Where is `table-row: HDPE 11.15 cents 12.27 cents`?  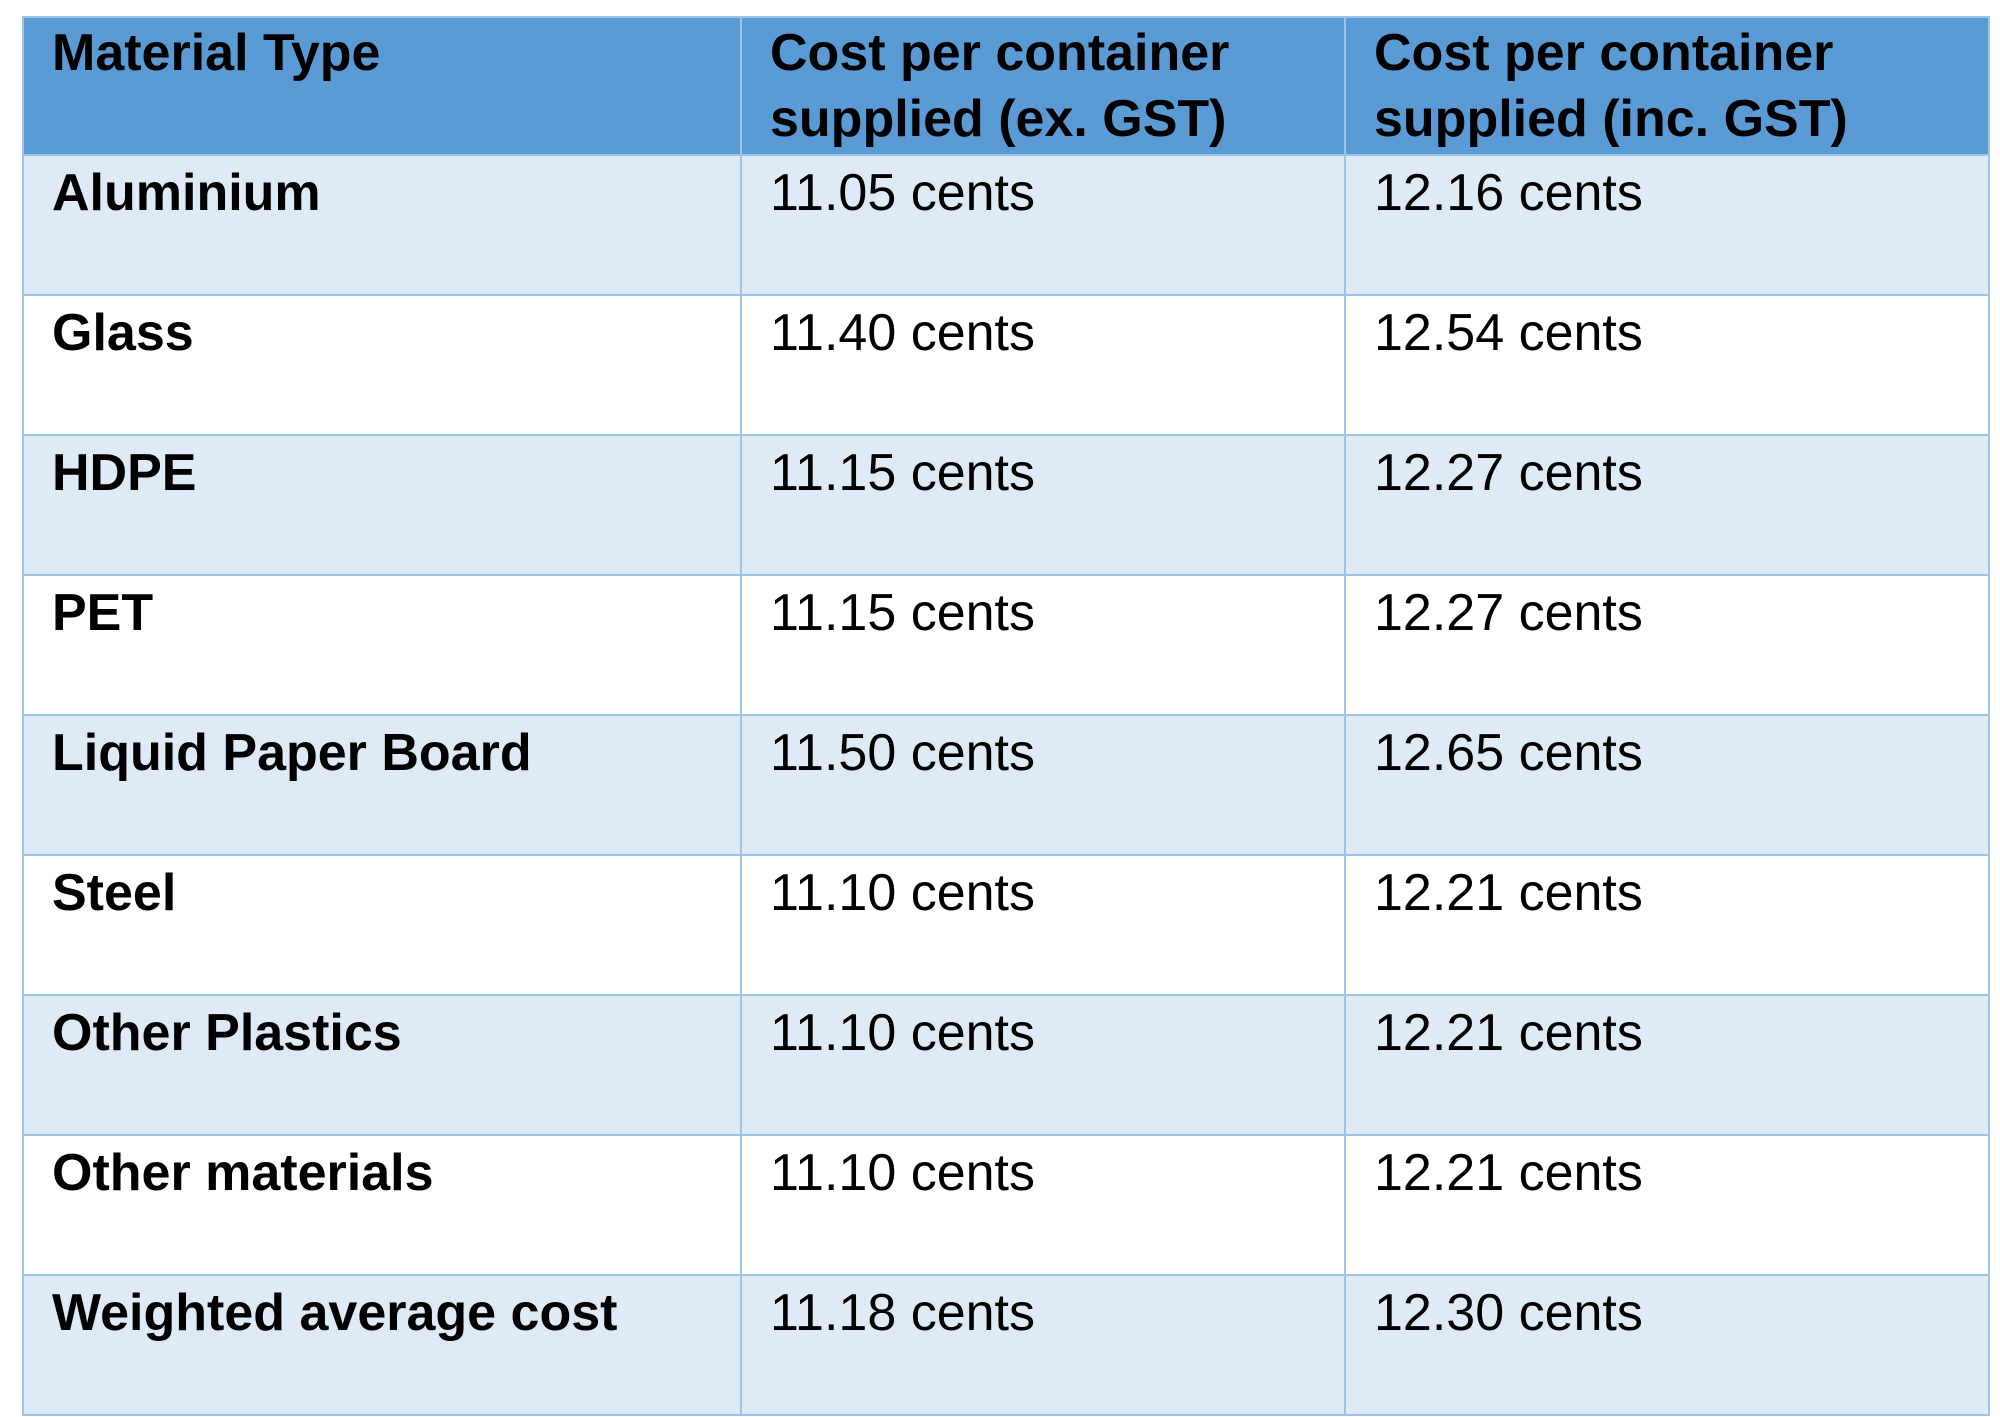
table-row: HDPE 11.15 cents 12.27 cents is located at coordinates (1006, 505).